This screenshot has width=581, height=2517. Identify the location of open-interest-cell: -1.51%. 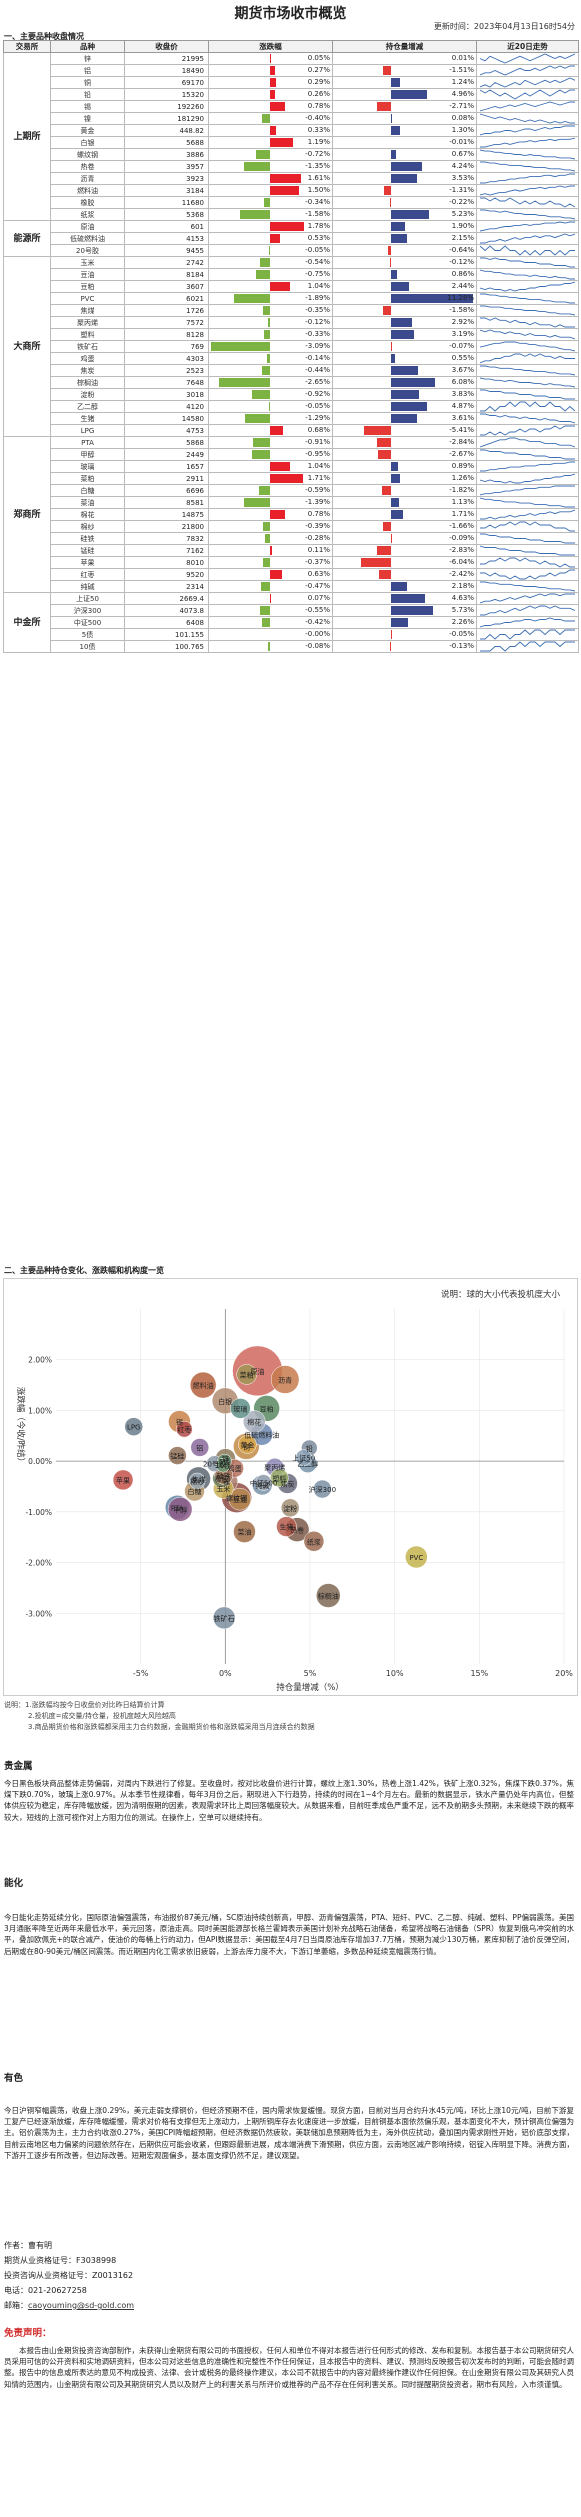
(404, 70).